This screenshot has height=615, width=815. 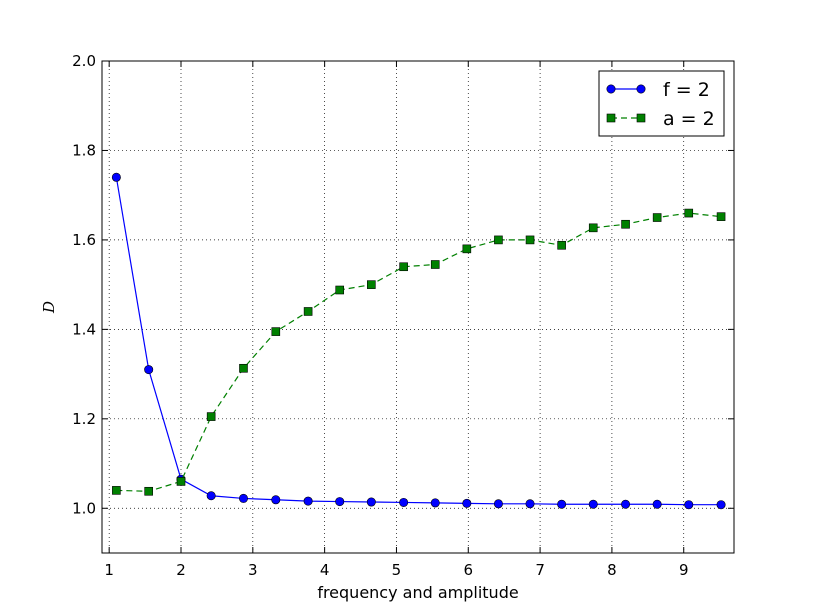 What do you see at coordinates (660, 119) in the screenshot?
I see `legend-entry: a = 2` at bounding box center [660, 119].